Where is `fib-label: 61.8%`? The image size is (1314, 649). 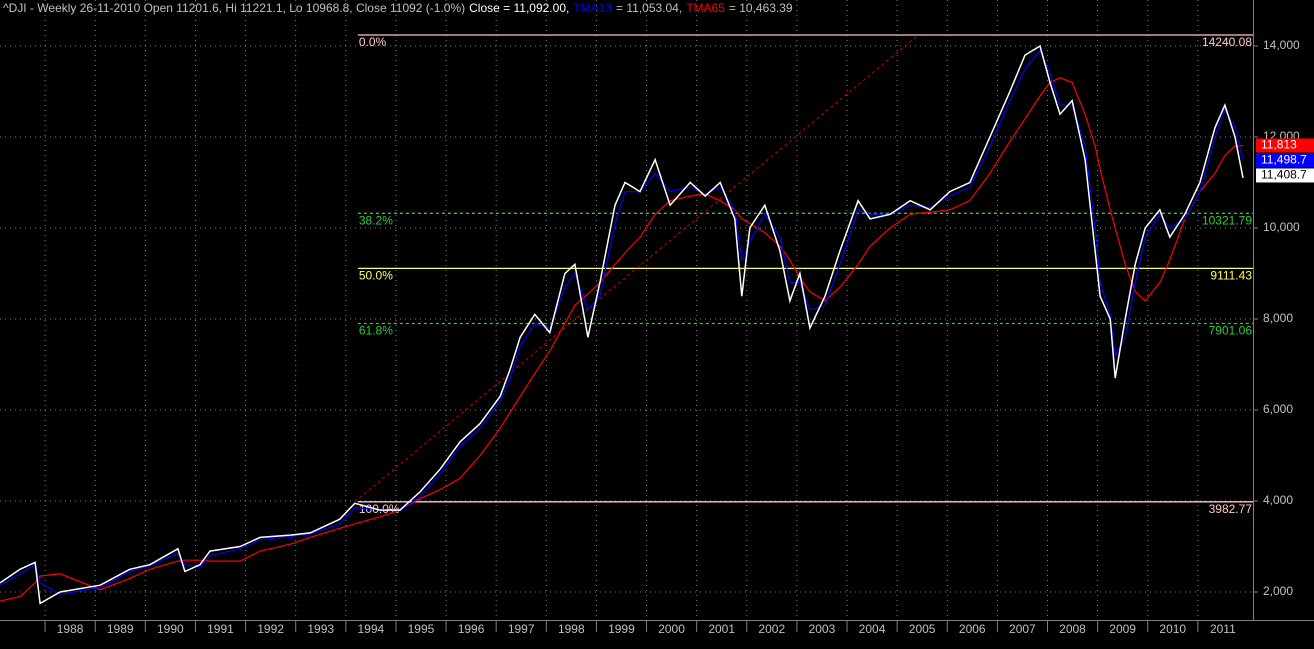 fib-label: 61.8% is located at coordinates (376, 331).